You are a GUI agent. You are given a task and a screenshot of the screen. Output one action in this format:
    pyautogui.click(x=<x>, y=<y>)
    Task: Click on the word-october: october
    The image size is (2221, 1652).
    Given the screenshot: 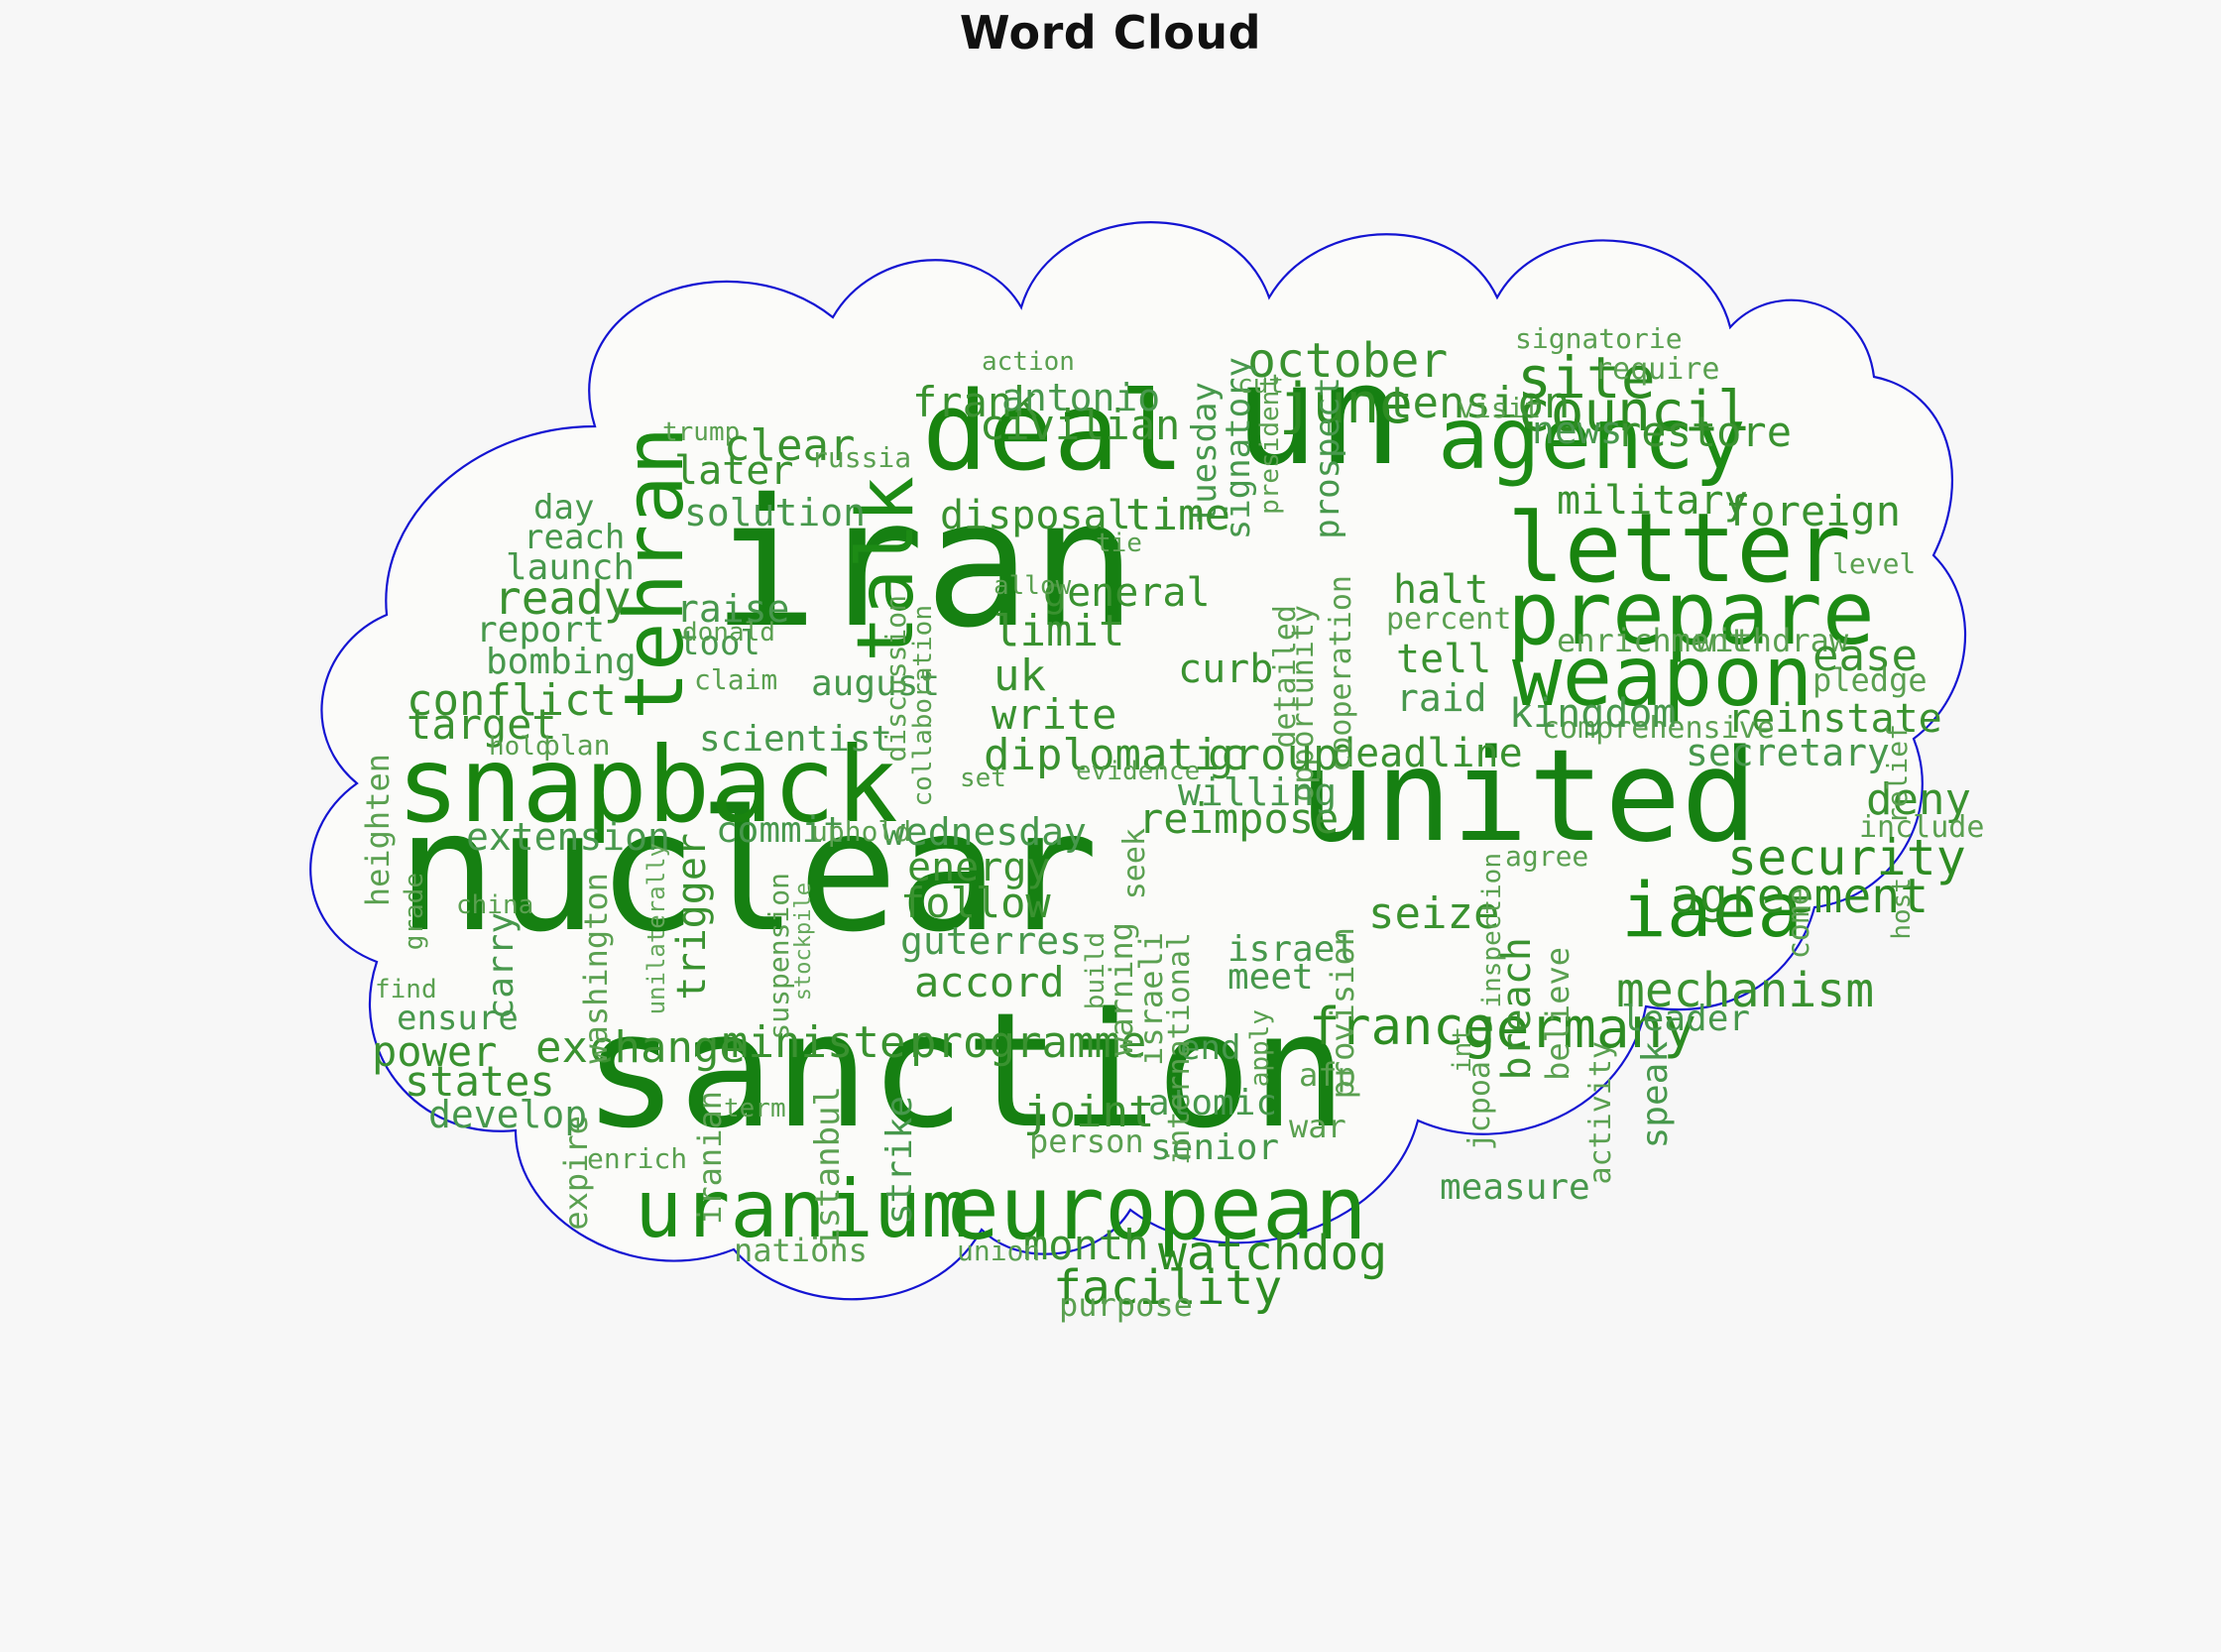 What is the action you would take?
    pyautogui.click(x=1348, y=361)
    